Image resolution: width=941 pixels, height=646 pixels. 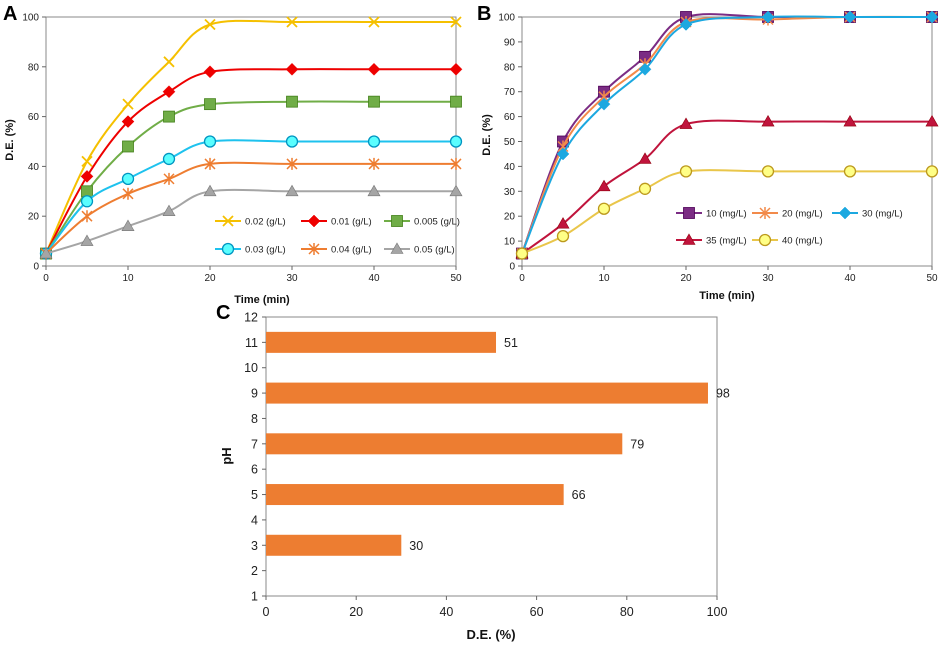 I want to click on legend-label-30-mg-l: 30 (mg/L), so click(x=882, y=214).